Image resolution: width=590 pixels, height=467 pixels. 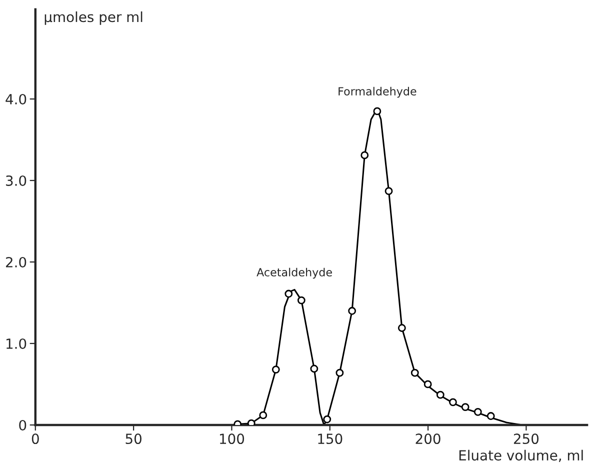 I want to click on y-axis-title: µmoles per ml, so click(x=93, y=18).